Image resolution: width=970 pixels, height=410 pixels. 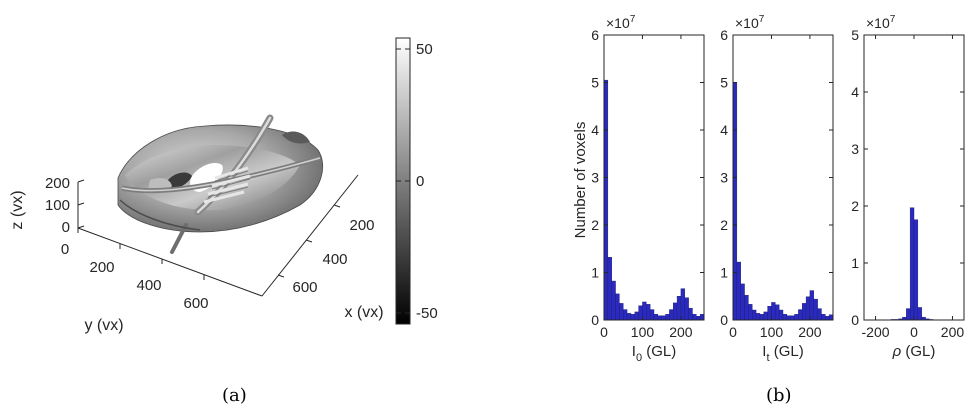 What do you see at coordinates (234, 395) in the screenshot?
I see `caption-a: (a)` at bounding box center [234, 395].